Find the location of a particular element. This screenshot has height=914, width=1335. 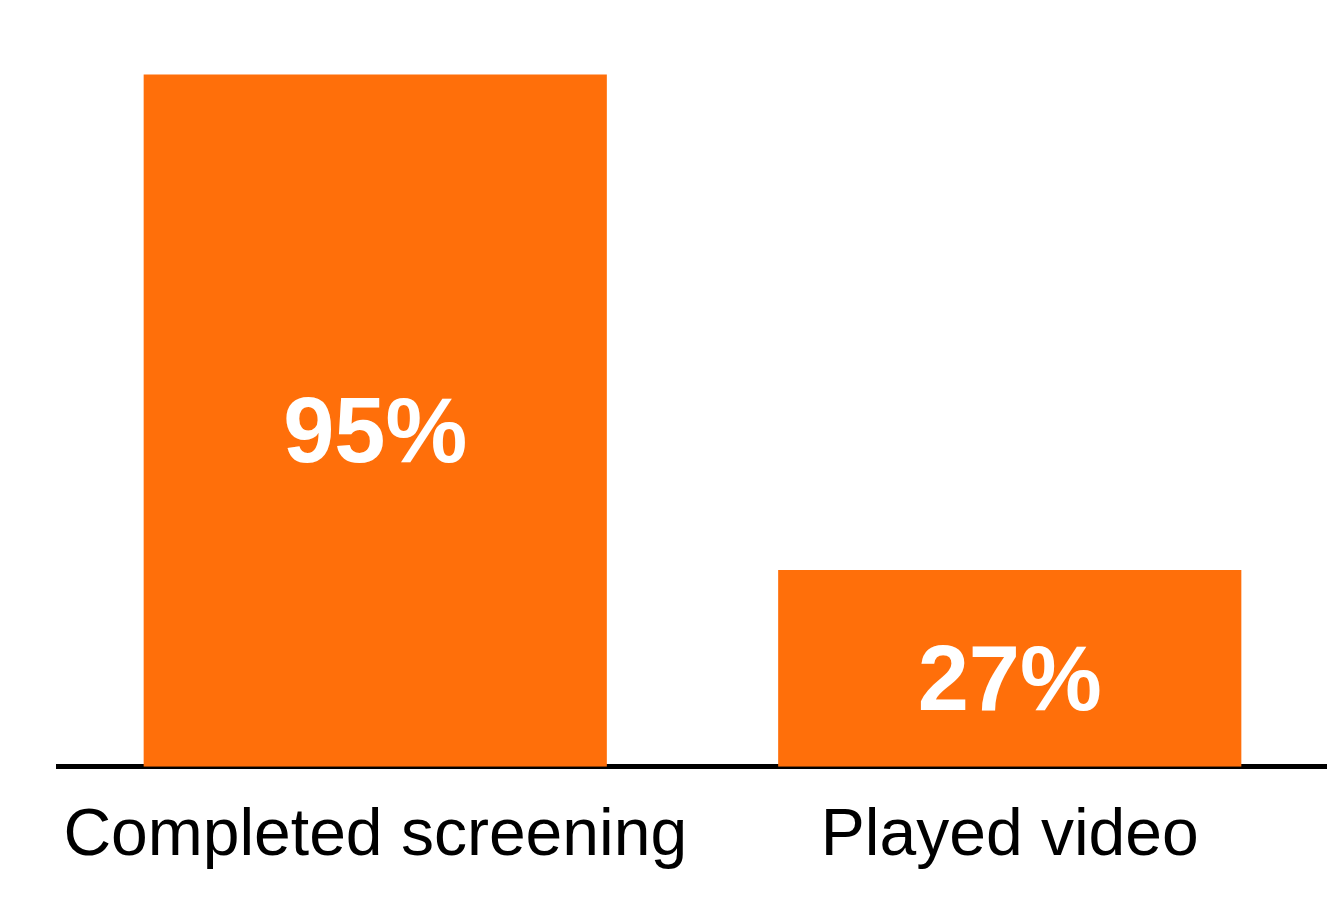

x-tick-label: Completed screening is located at coordinates (375, 831).